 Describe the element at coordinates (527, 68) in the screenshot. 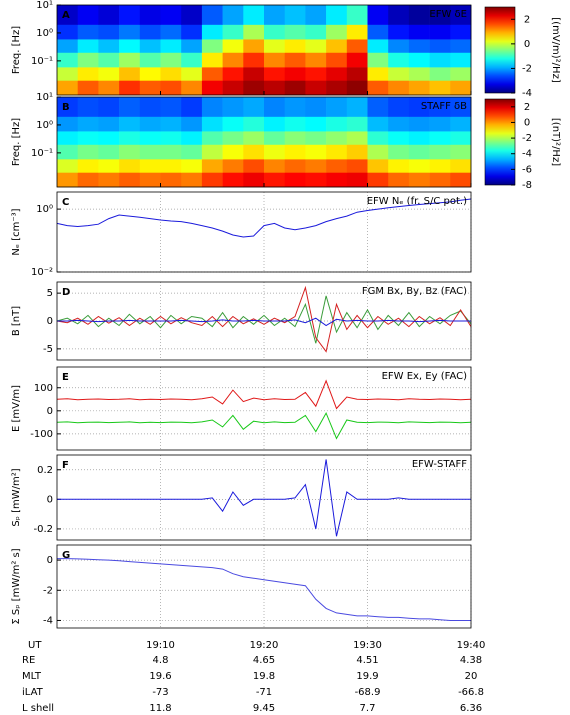

I see `colorbar-tick-label: -2` at that location.